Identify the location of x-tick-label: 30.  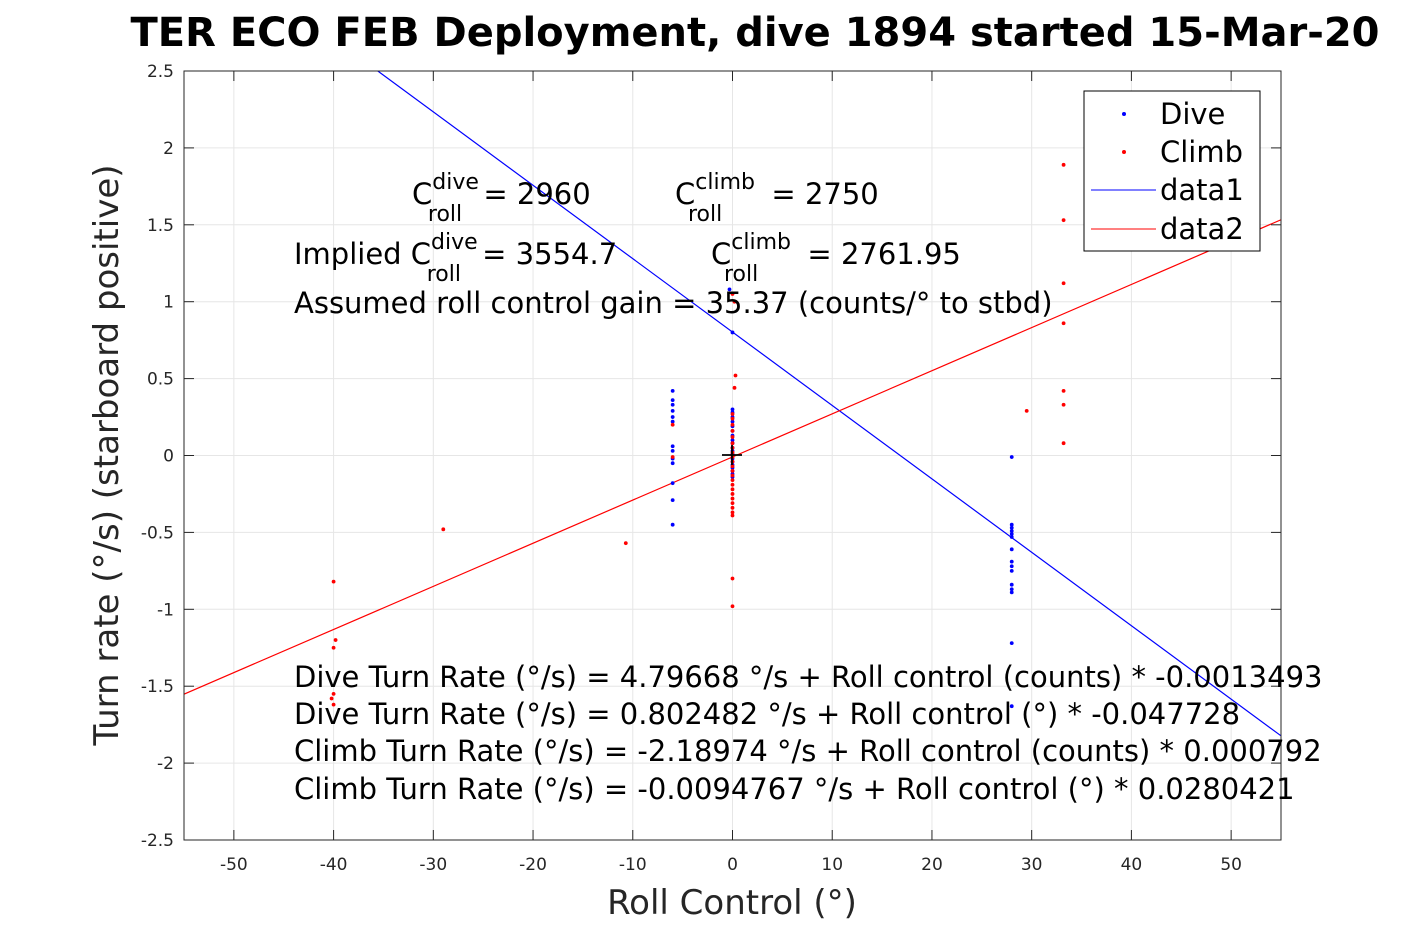
(1032, 865).